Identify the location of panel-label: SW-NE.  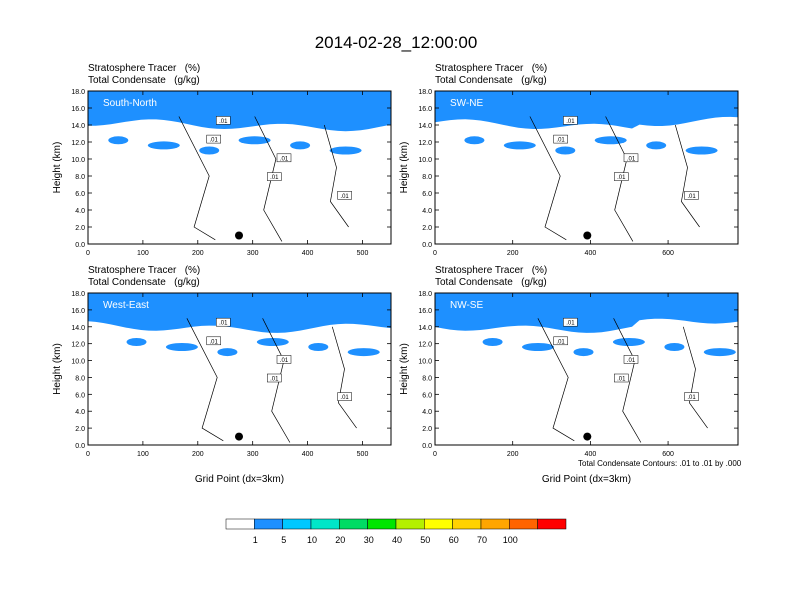
(466, 103).